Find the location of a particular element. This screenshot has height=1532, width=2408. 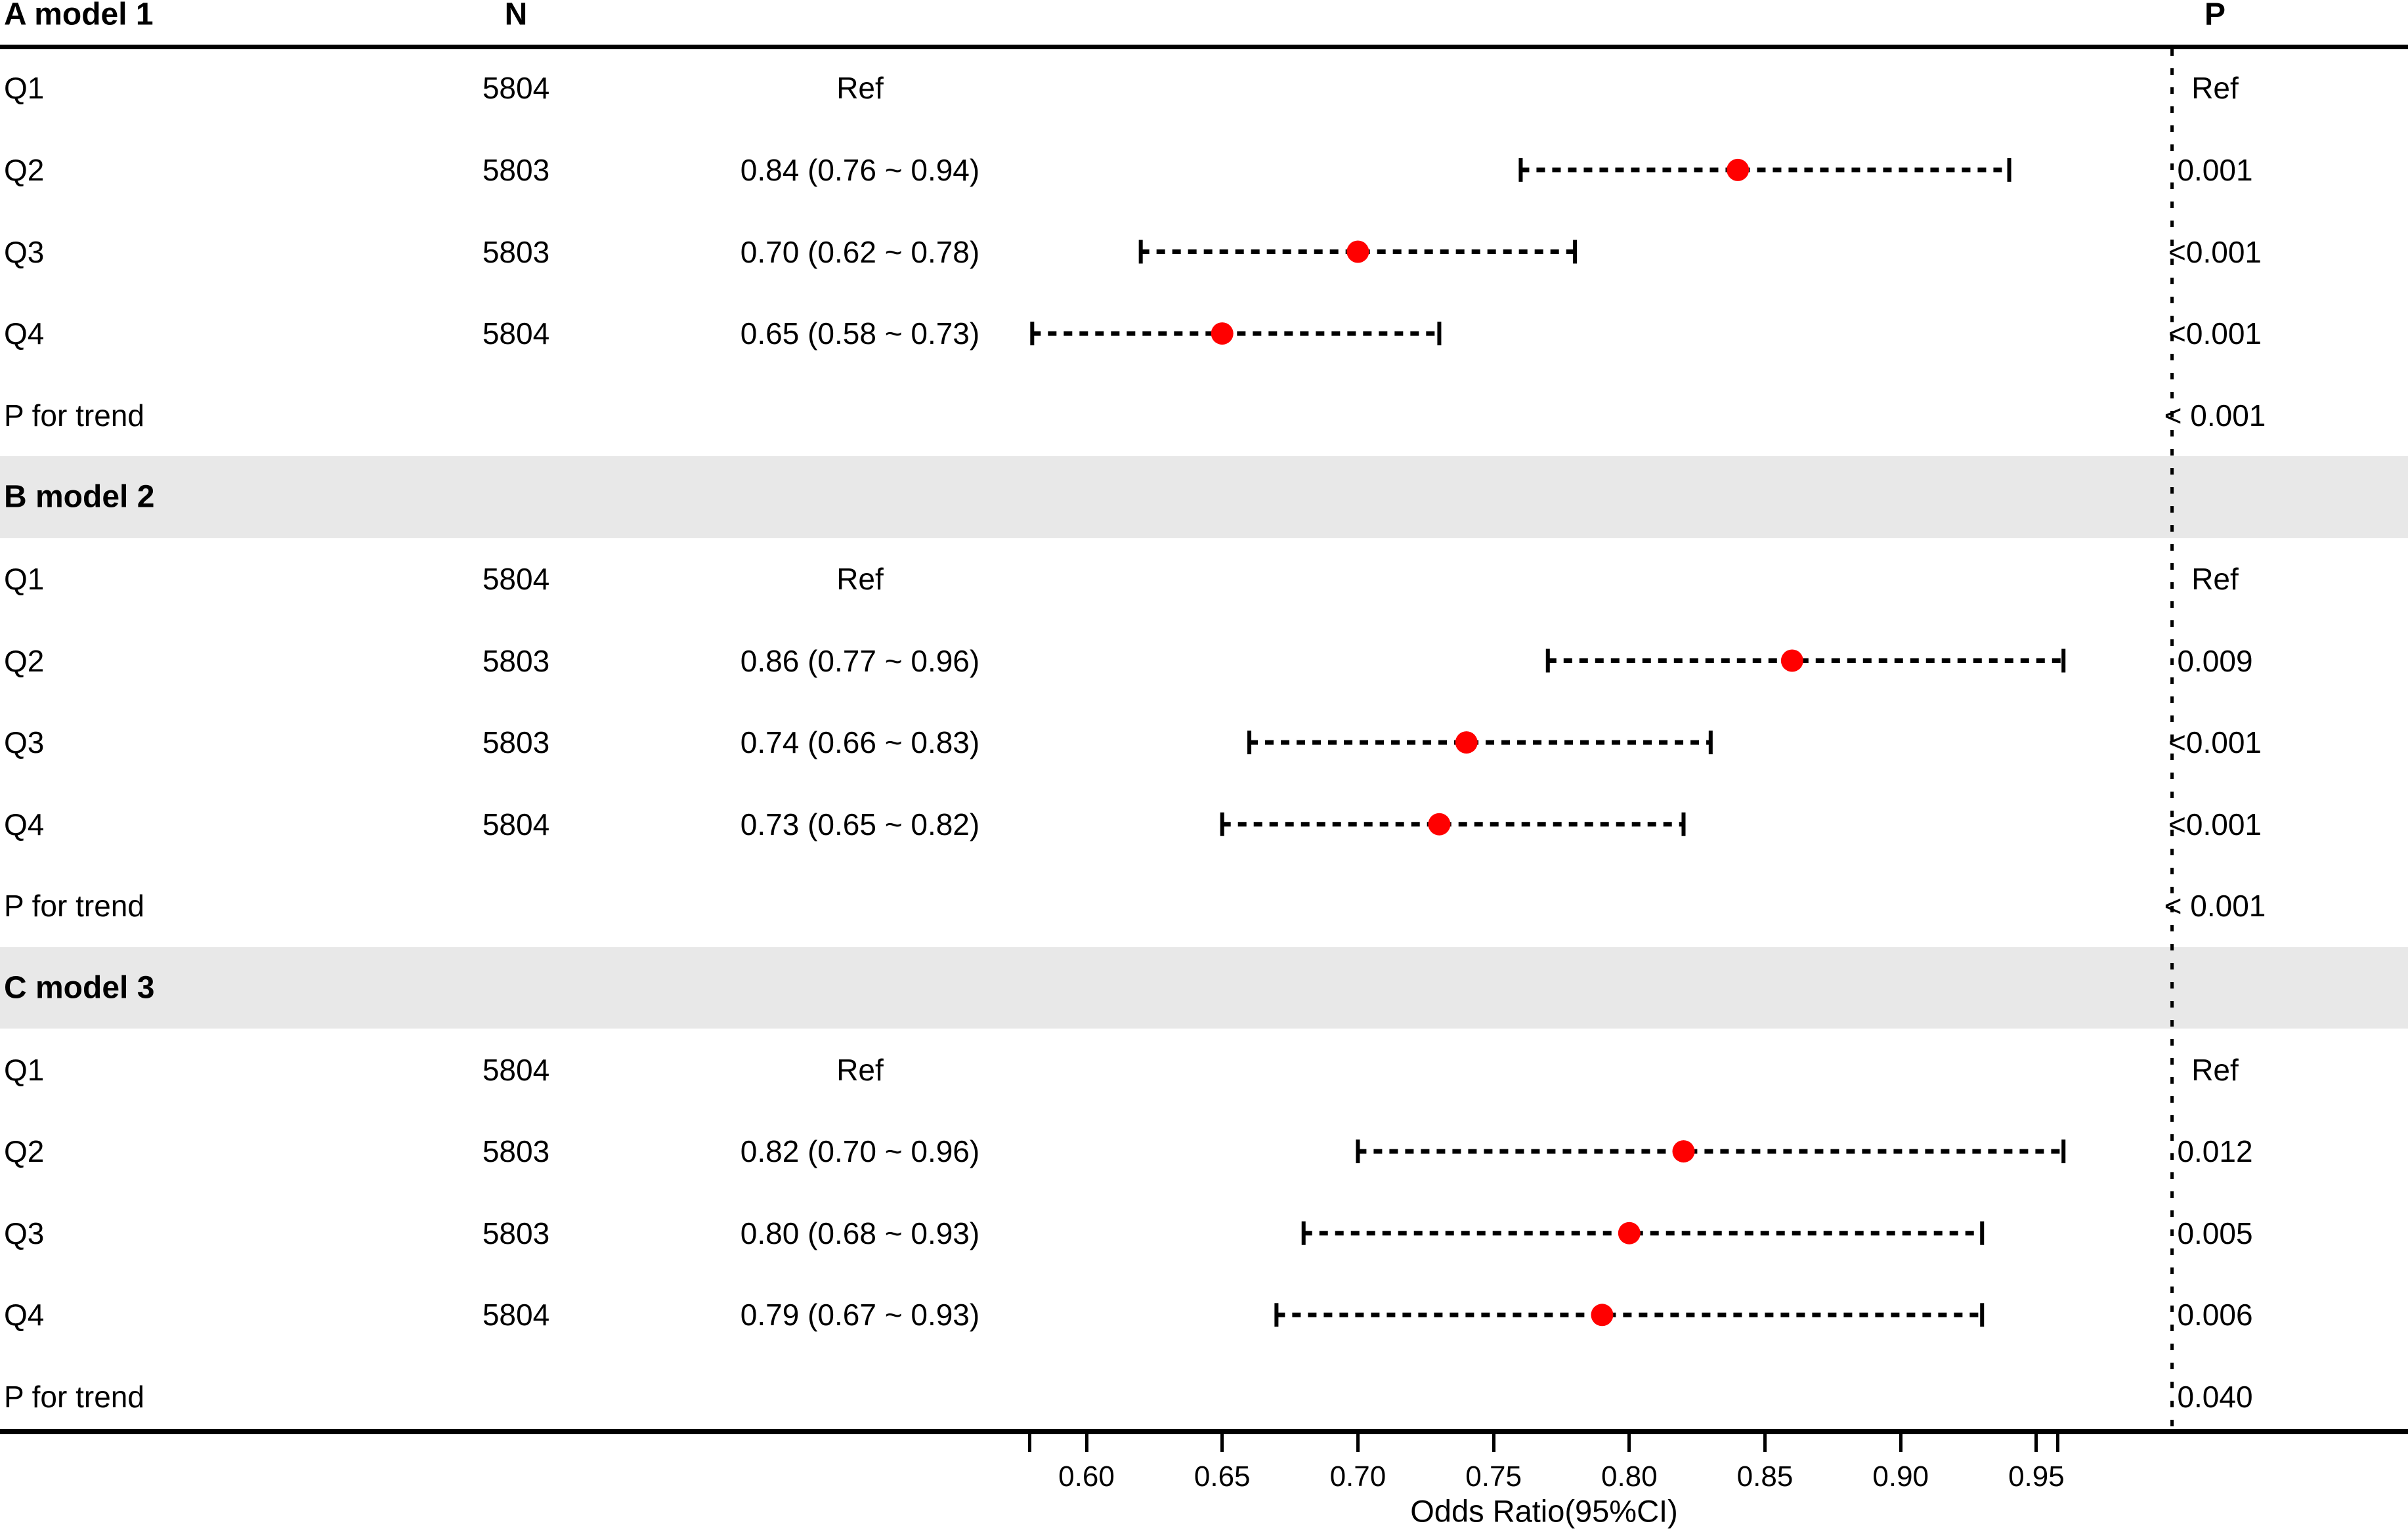

row-p-value: 0.001 is located at coordinates (2215, 169).